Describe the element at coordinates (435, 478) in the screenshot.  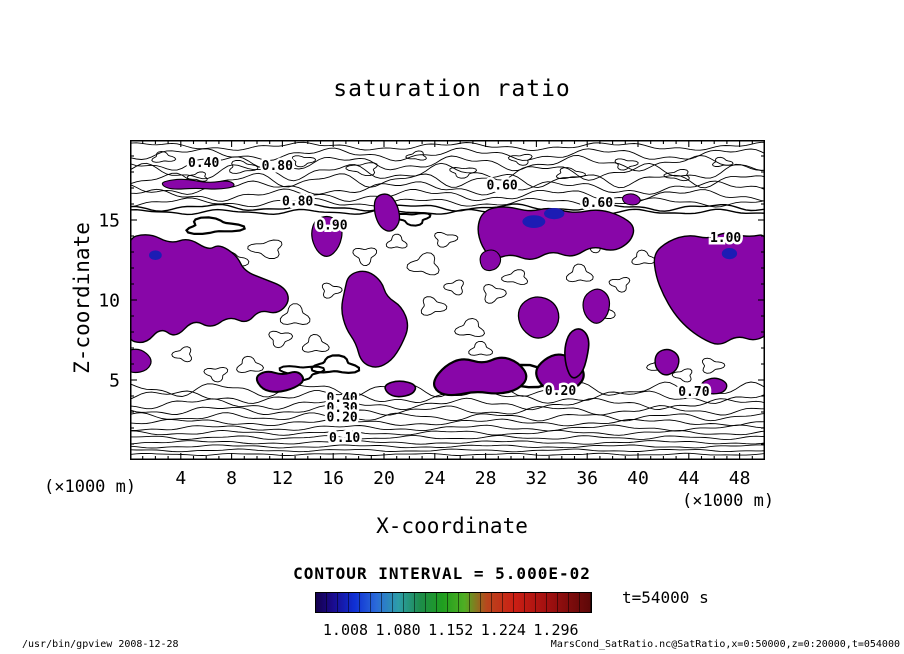
I see `x-tick-label: 24` at that location.